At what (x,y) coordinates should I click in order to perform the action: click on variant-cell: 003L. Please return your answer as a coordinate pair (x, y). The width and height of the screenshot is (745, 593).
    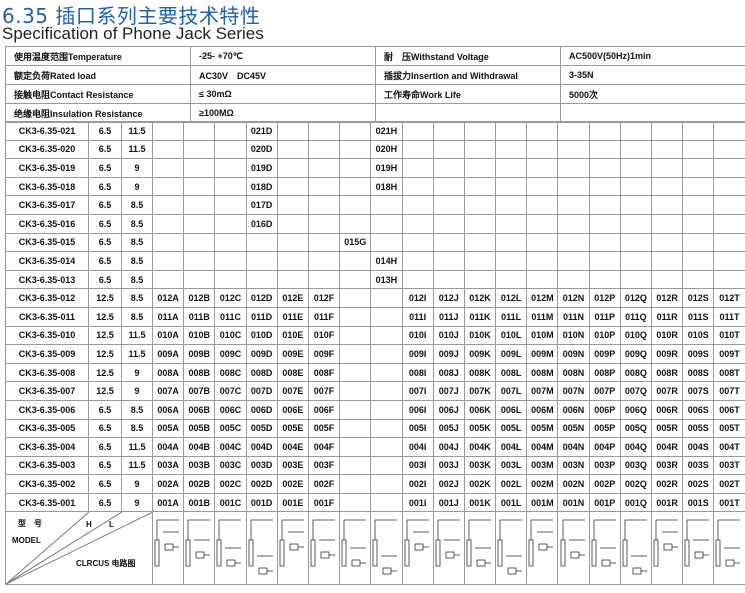
    Looking at the image, I should click on (511, 465).